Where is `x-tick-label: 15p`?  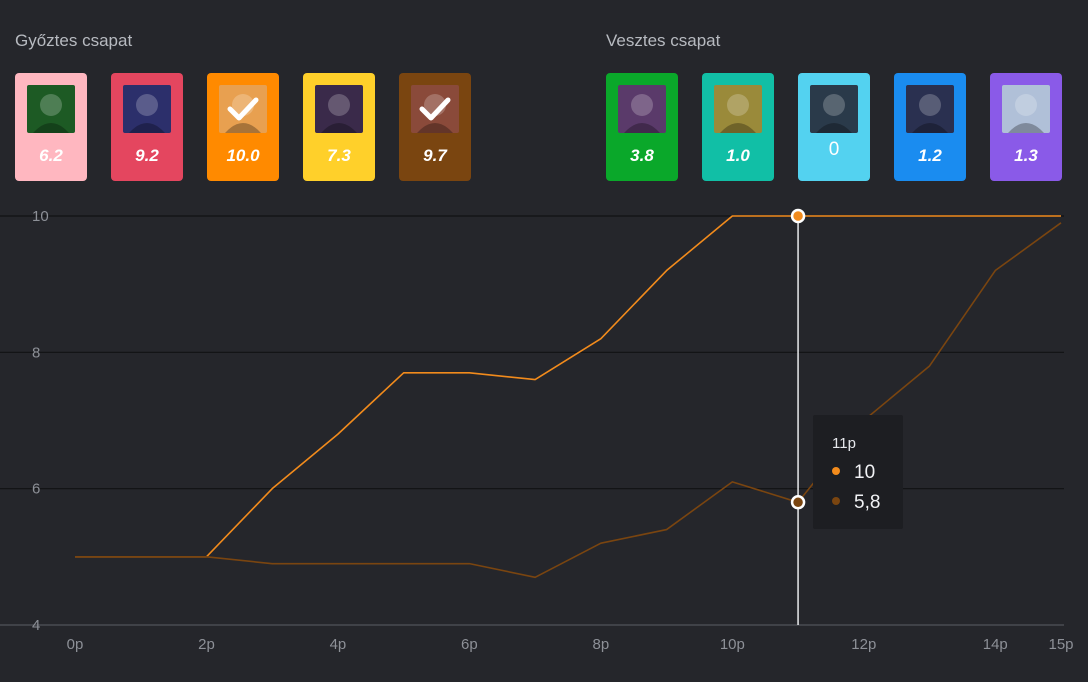 x-tick-label: 15p is located at coordinates (1060, 644).